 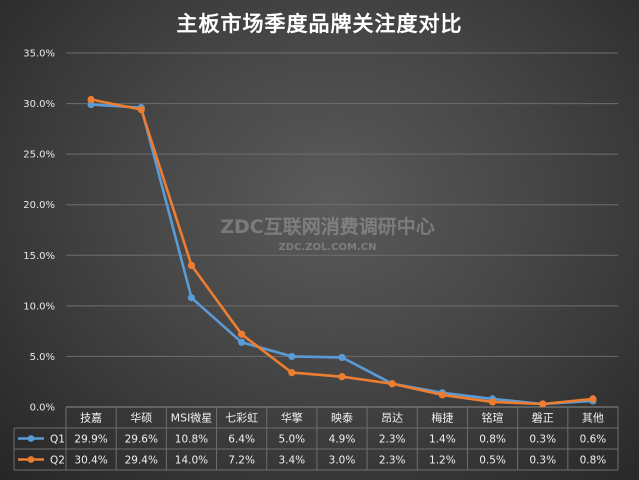 I want to click on table-cell-value: 29.6%, so click(x=141, y=439).